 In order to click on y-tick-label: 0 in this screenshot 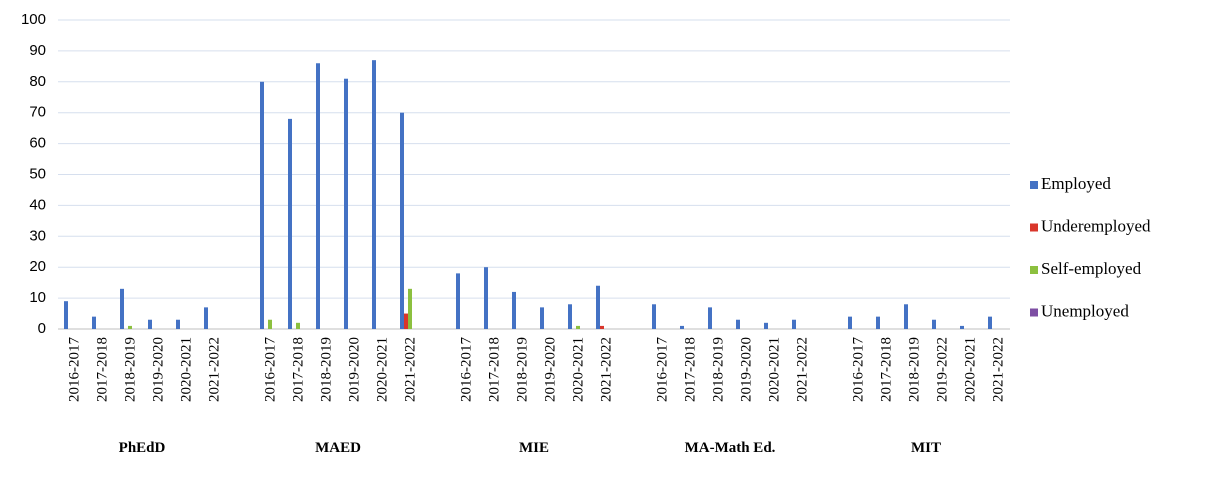, I will do `click(42, 328)`.